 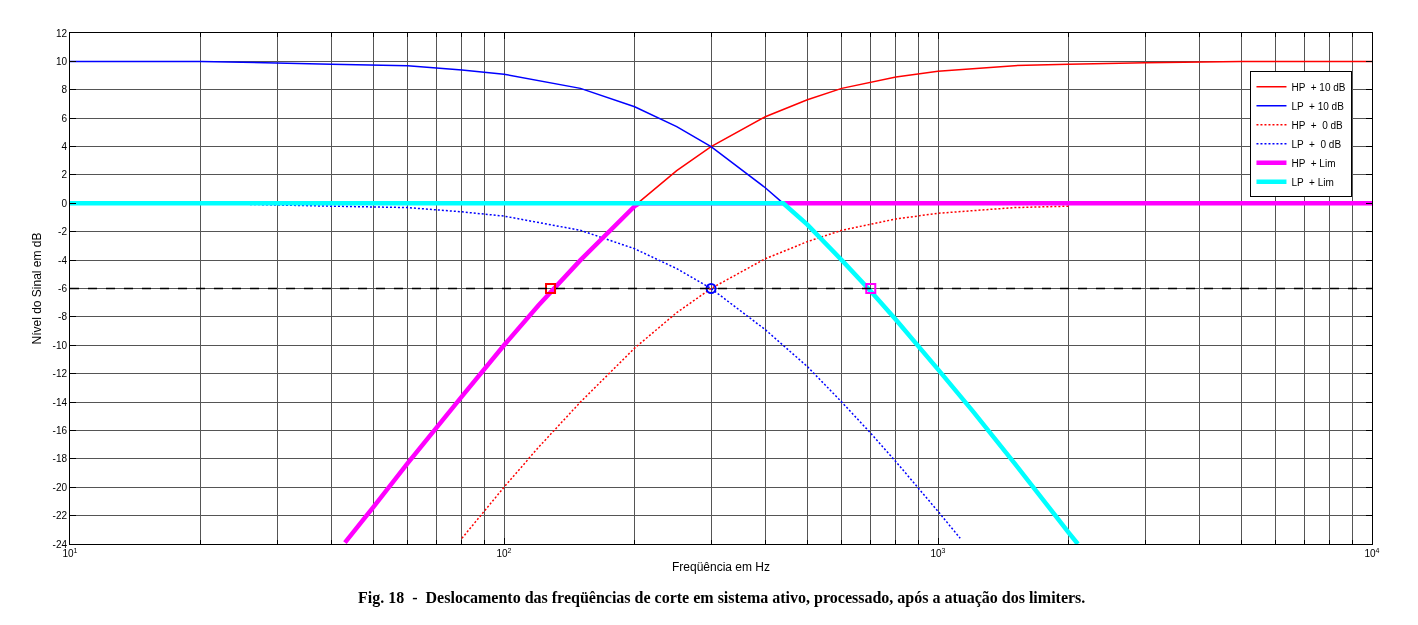 I want to click on x-tick-label: 10$^{2}$, so click(x=504, y=552).